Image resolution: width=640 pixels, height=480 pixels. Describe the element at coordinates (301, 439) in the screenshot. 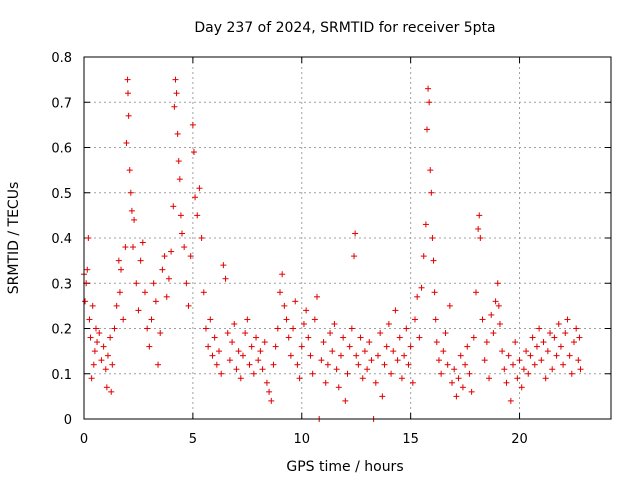

I see `x-tick-label: 10` at that location.